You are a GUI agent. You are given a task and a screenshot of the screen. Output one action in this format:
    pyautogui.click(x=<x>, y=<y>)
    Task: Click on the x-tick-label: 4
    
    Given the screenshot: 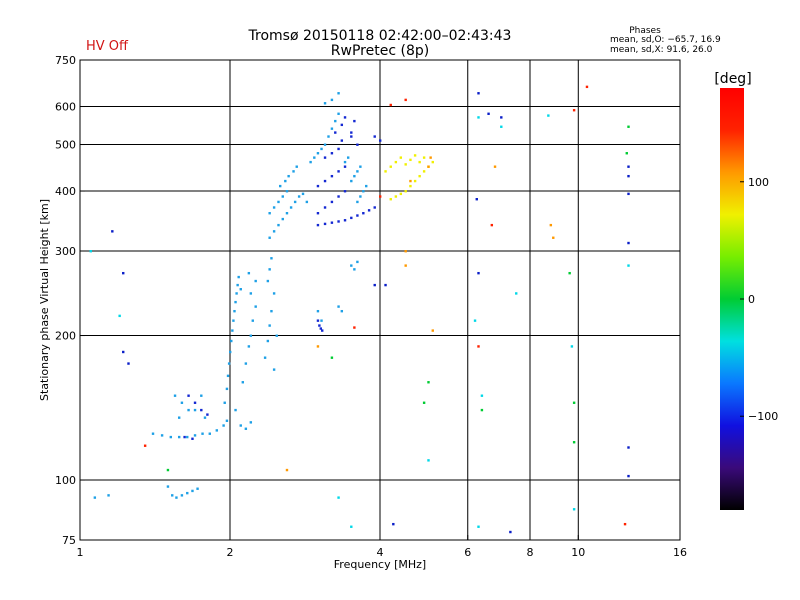 What is the action you would take?
    pyautogui.click(x=380, y=552)
    